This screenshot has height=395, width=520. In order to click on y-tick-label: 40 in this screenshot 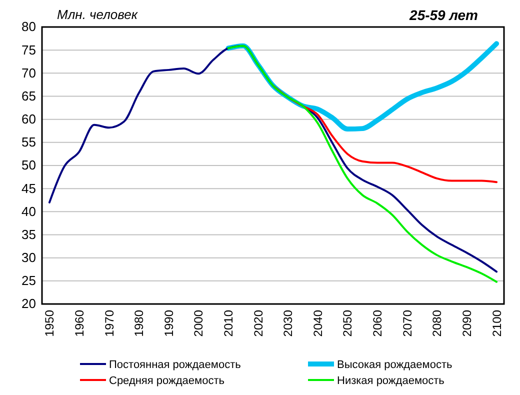, I will do `click(29, 211)`.